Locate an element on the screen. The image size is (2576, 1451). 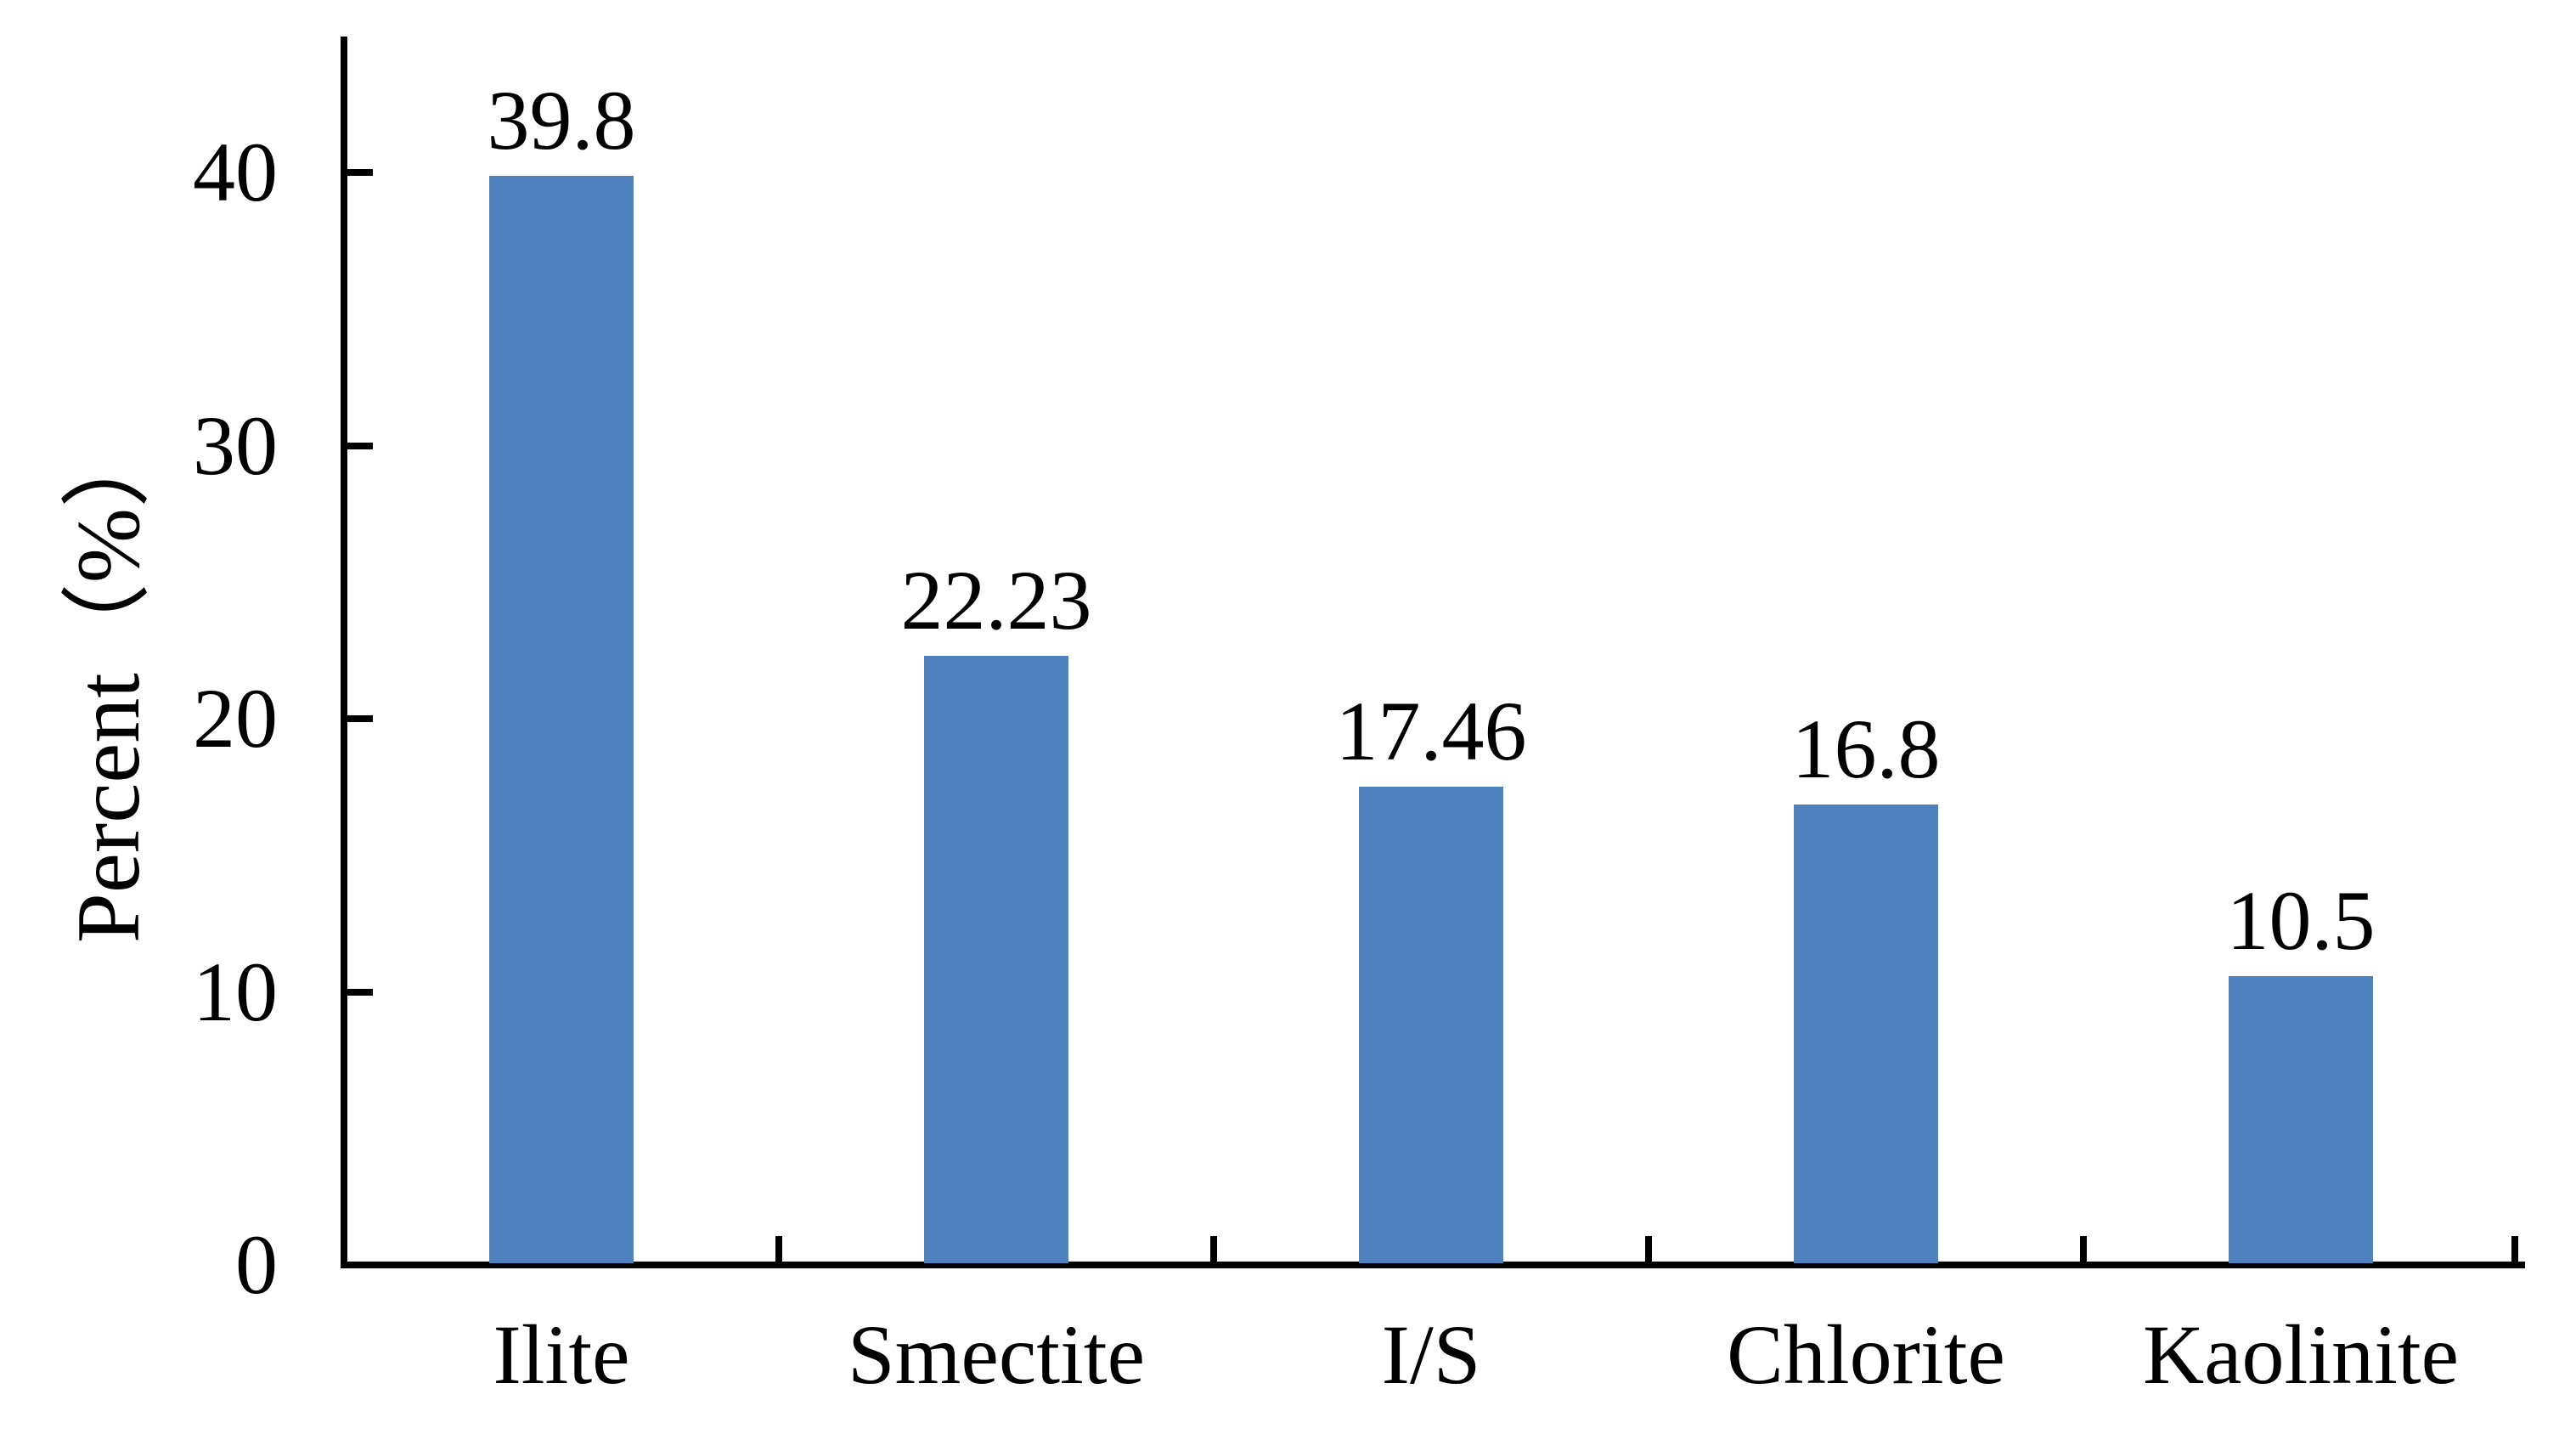
y-tick-label: 0 is located at coordinates (256, 1264).